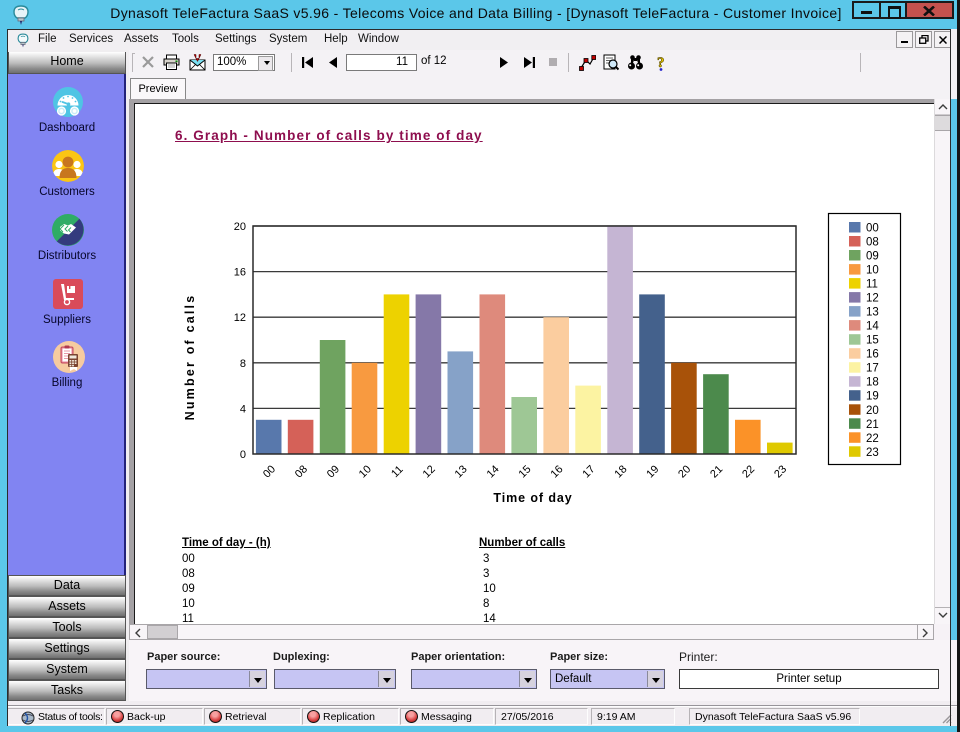  I want to click on svg-text: 8, so click(243, 364).